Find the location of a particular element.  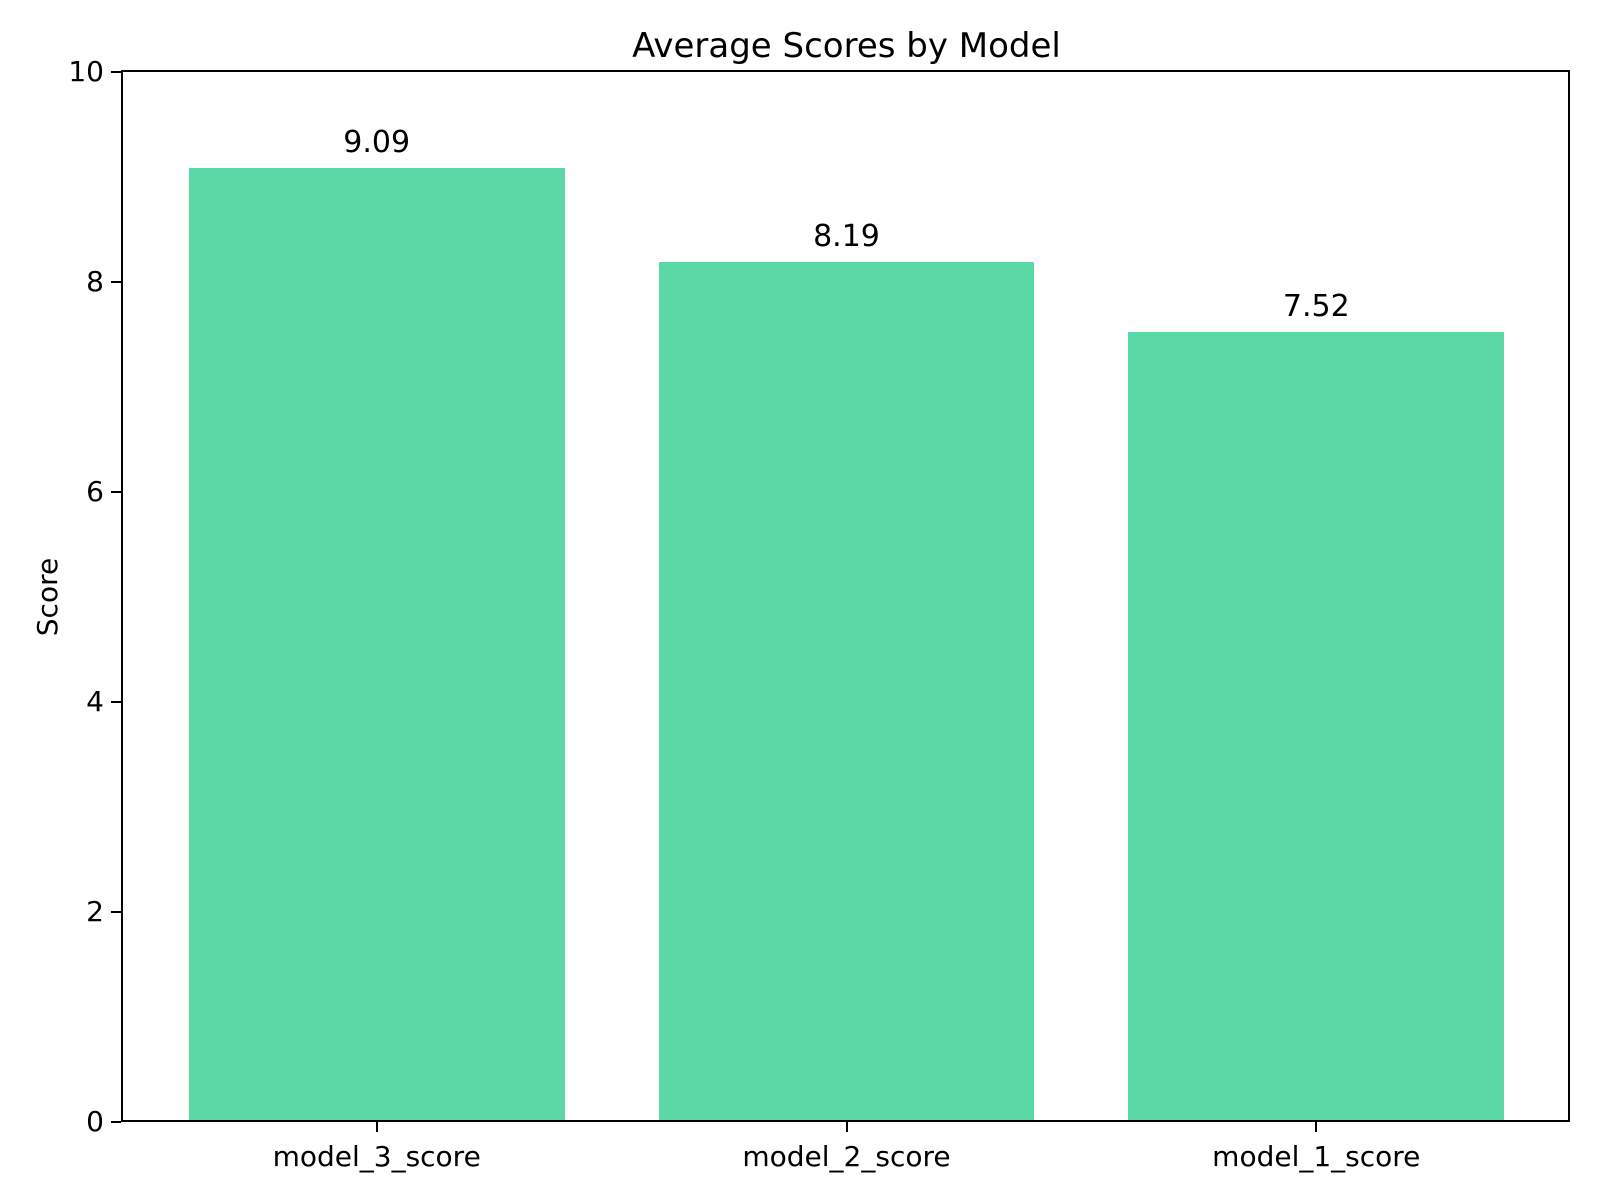

bar-value-label: 9.09 is located at coordinates (377, 142).